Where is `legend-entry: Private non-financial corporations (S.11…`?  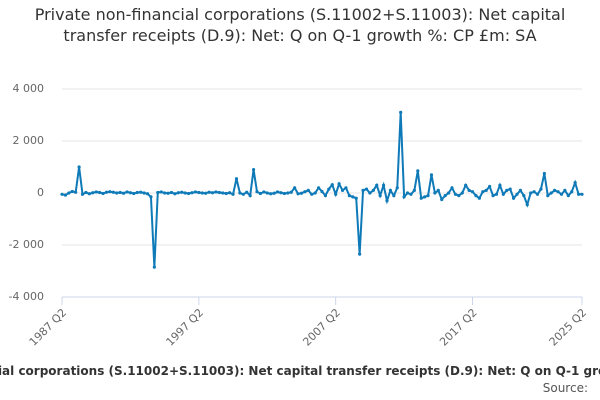 legend-entry: Private non-financial corporations (S.11… is located at coordinates (300, 371).